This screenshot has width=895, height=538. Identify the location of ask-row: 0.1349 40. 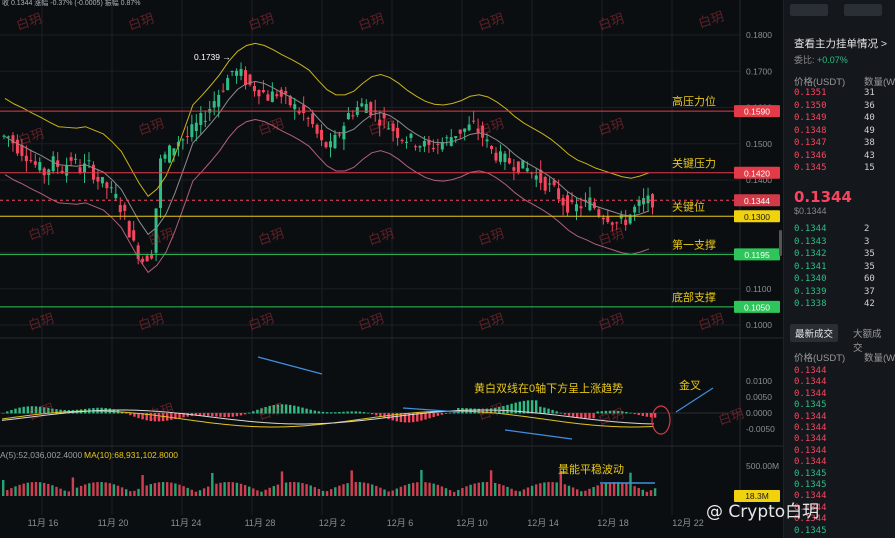
(834, 118).